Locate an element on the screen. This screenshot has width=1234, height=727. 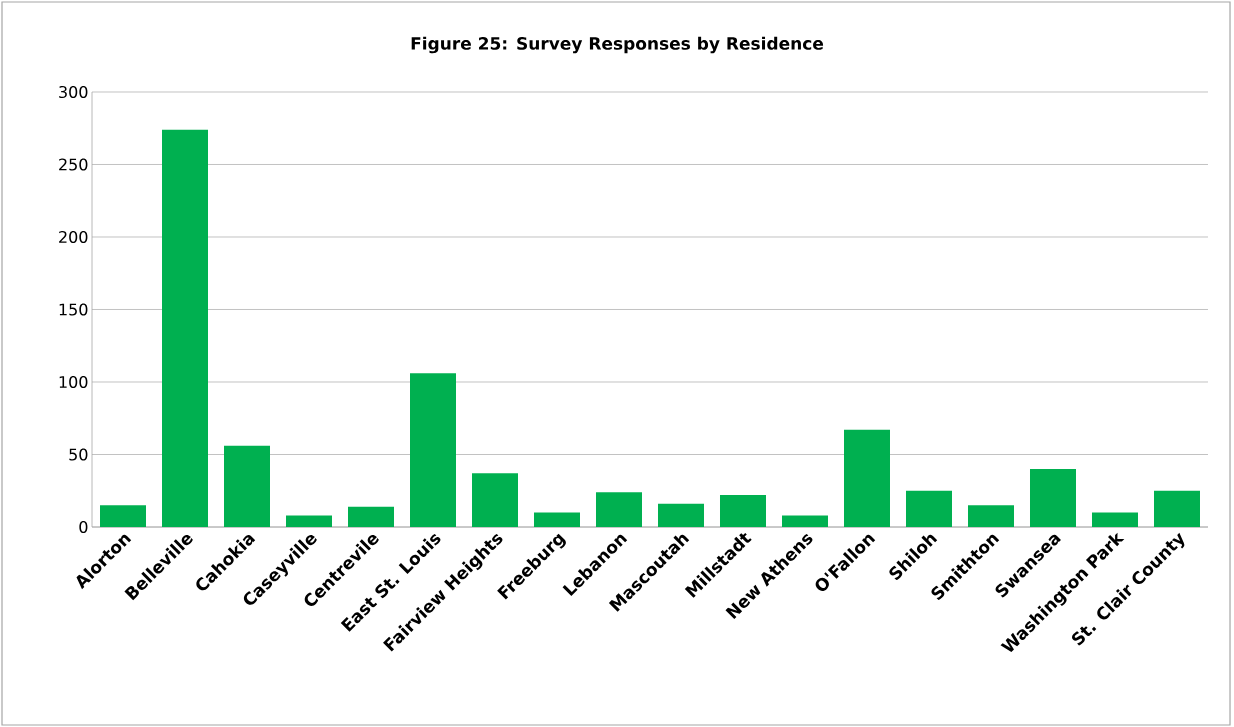
y-tick-label: 50 is located at coordinates (78, 454).